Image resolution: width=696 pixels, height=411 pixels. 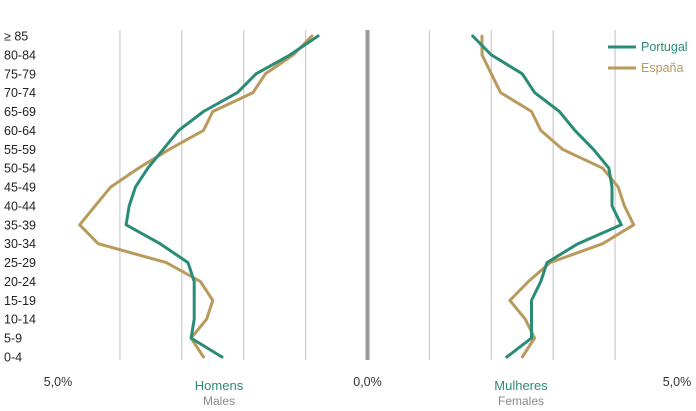 What do you see at coordinates (521, 385) in the screenshot?
I see `right-half-title: Mulheres` at bounding box center [521, 385].